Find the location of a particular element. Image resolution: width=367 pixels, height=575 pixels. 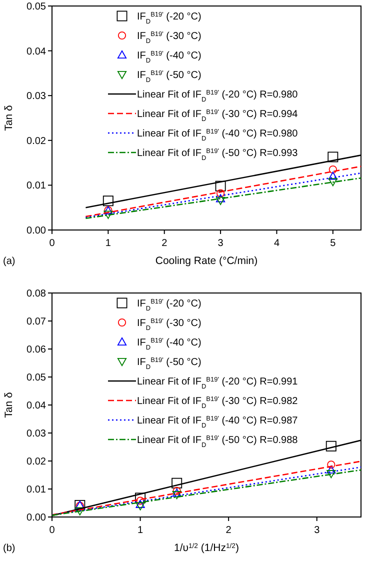

legend-label: Linear Fit of IF$_{D}$$^{B19'}$ (-50 °C) R=0.993 is located at coordinates (217, 155).